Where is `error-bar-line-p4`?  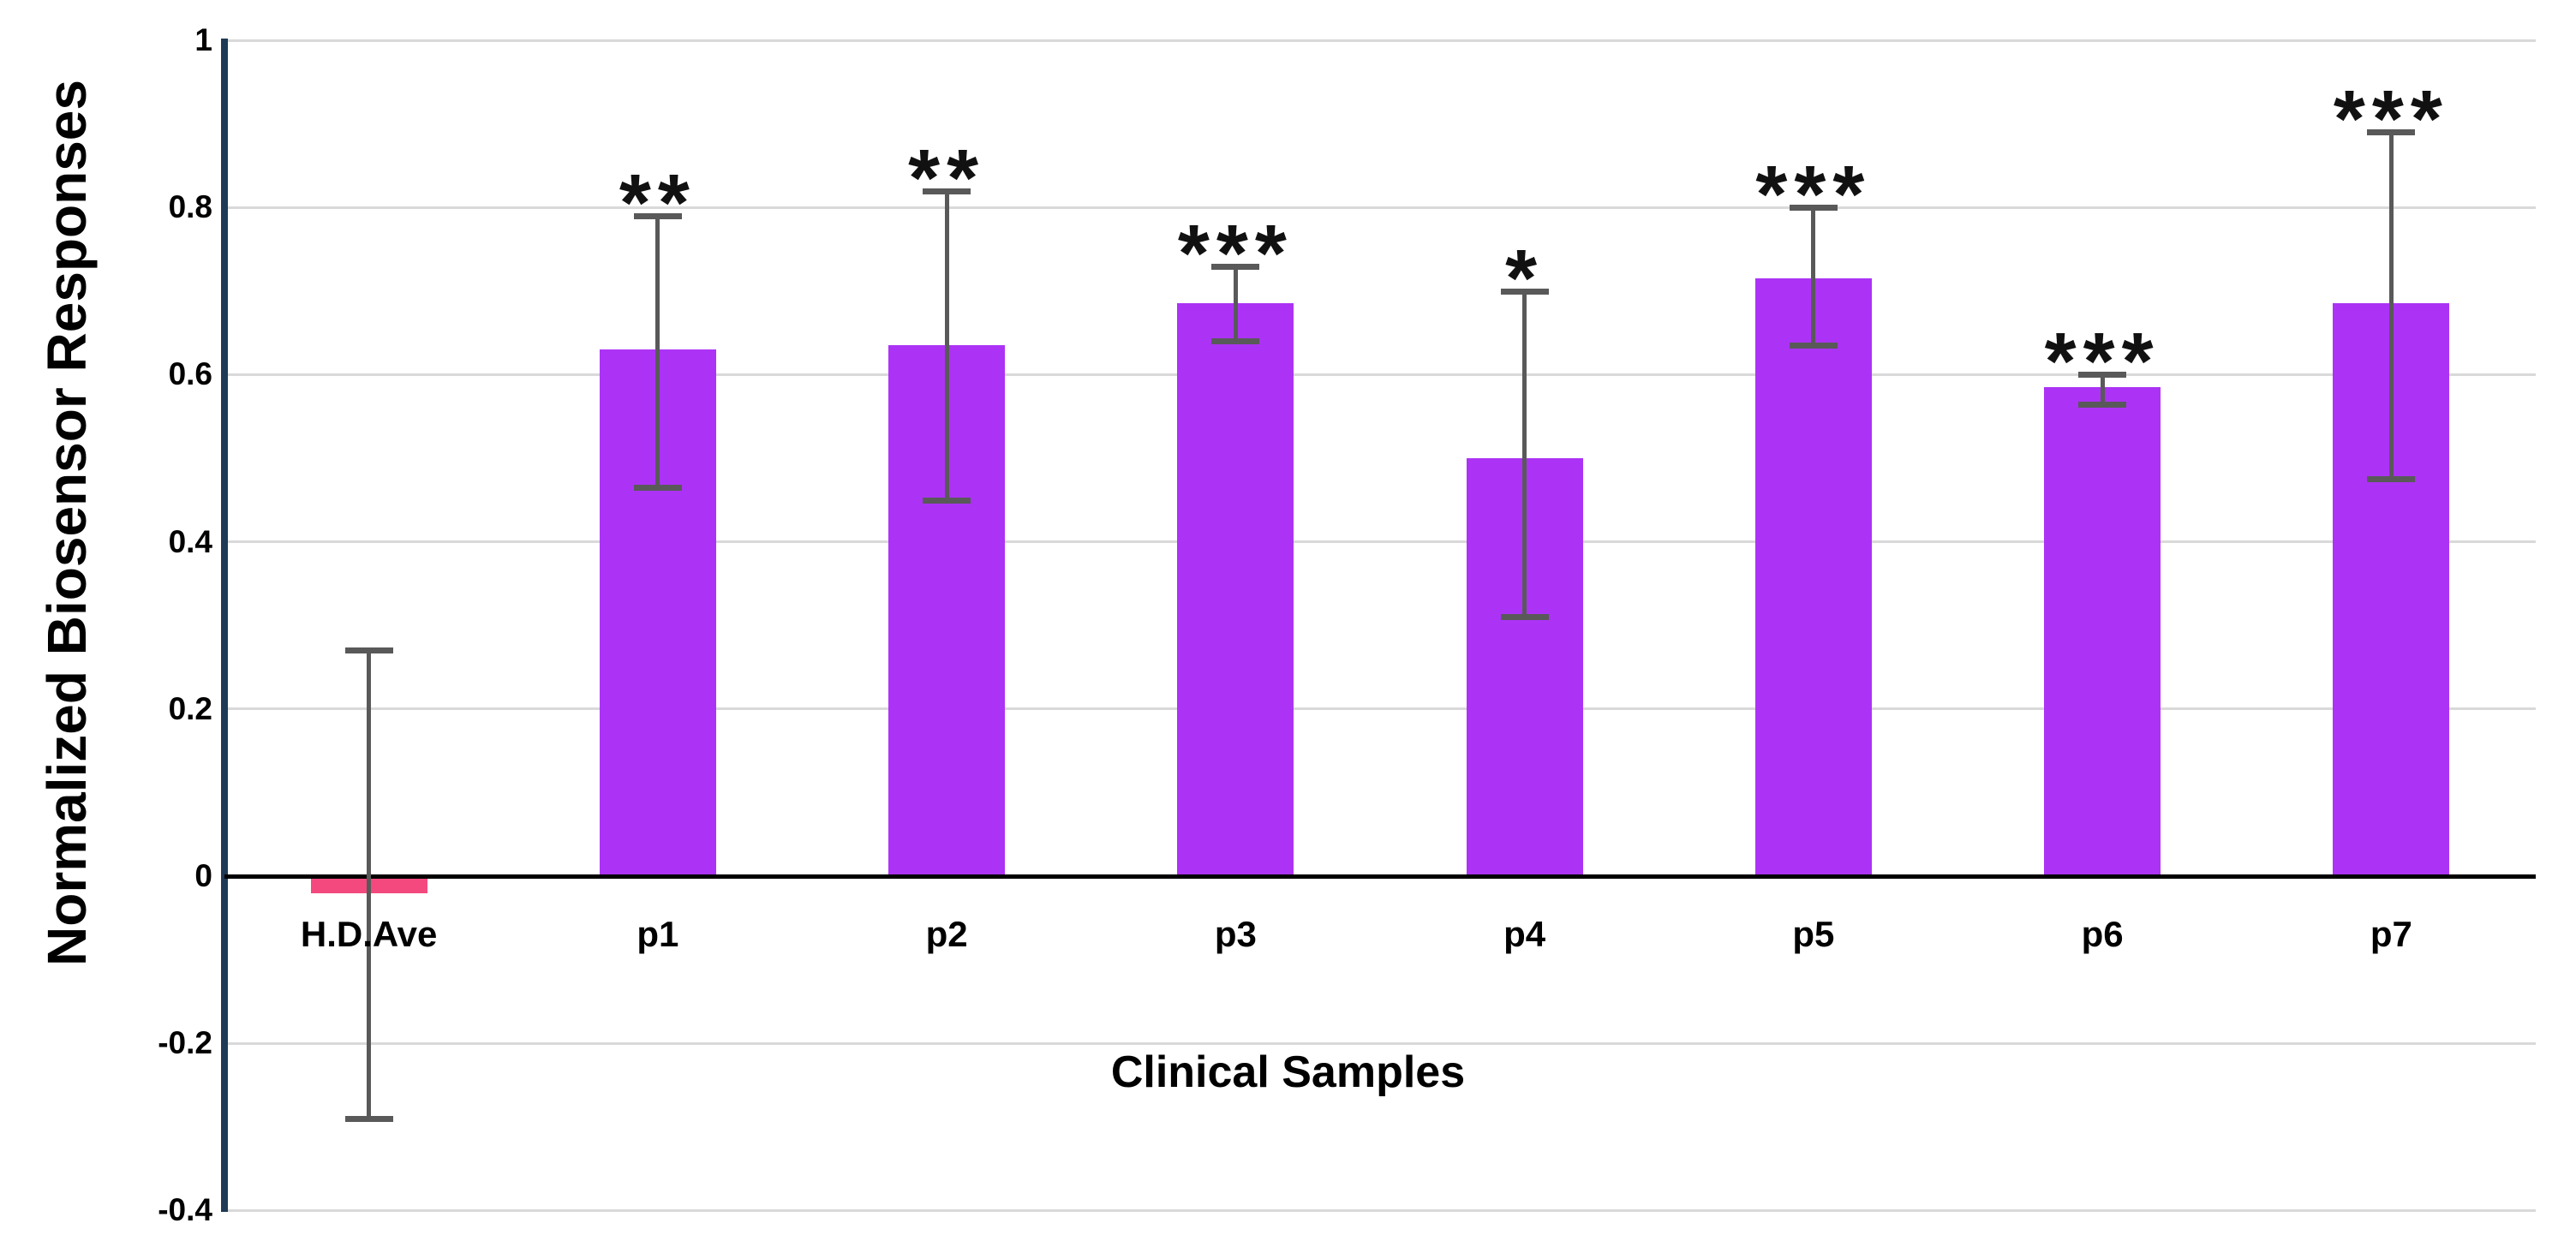
error-bar-line-p4 is located at coordinates (1524, 454).